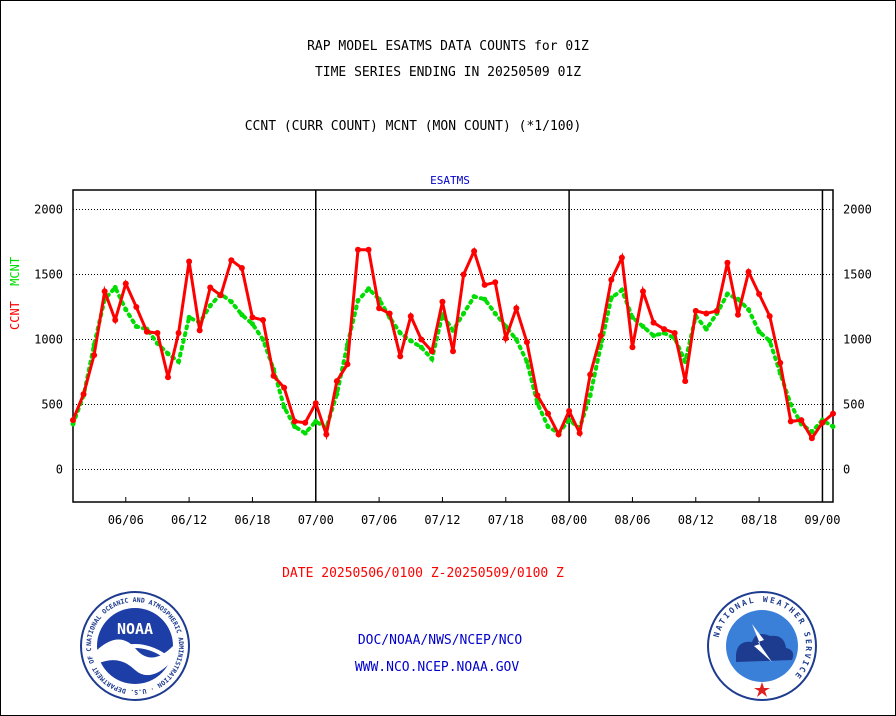 The height and width of the screenshot is (716, 896). I want to click on y-tick-label-right: 500, so click(854, 405).